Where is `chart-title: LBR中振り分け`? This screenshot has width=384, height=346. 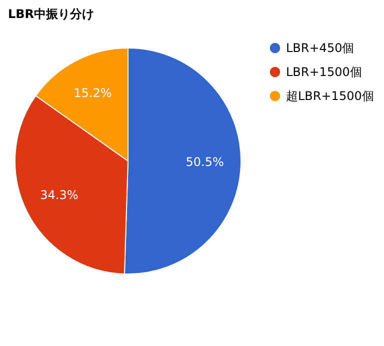
chart-title: LBR中振り分け is located at coordinates (51, 14).